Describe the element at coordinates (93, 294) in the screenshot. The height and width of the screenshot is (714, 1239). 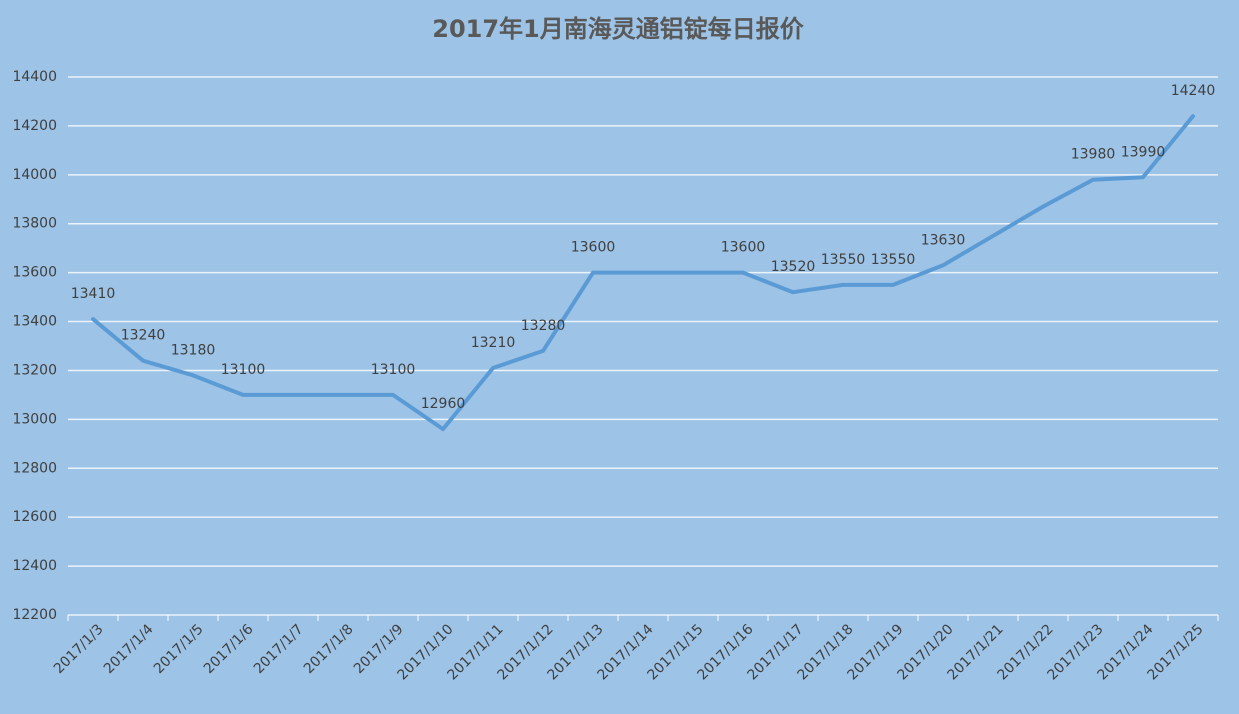
I see `data-label: 13410` at that location.